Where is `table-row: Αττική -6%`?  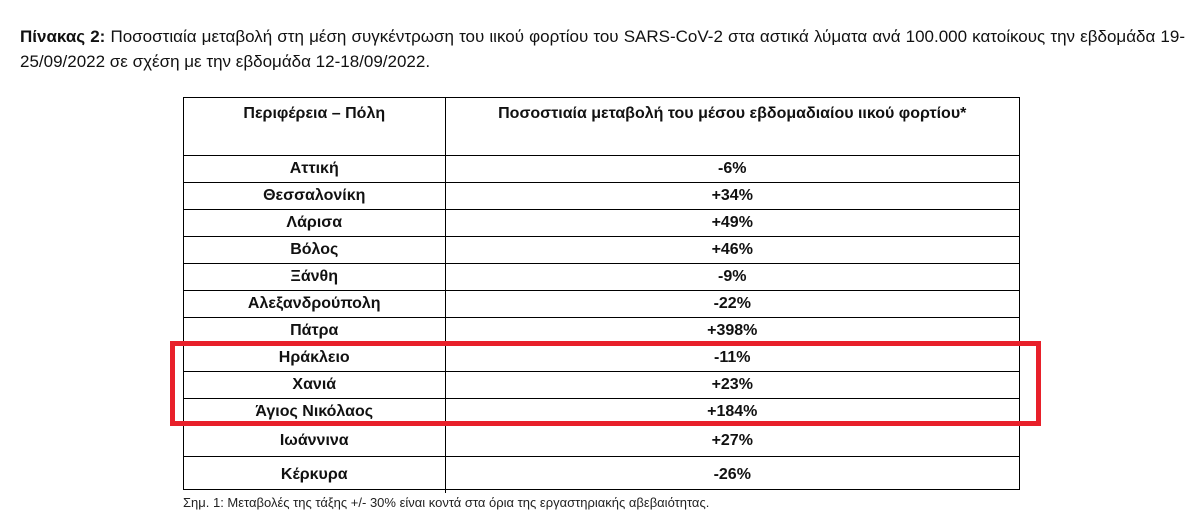 table-row: Αττική -6% is located at coordinates (601, 168).